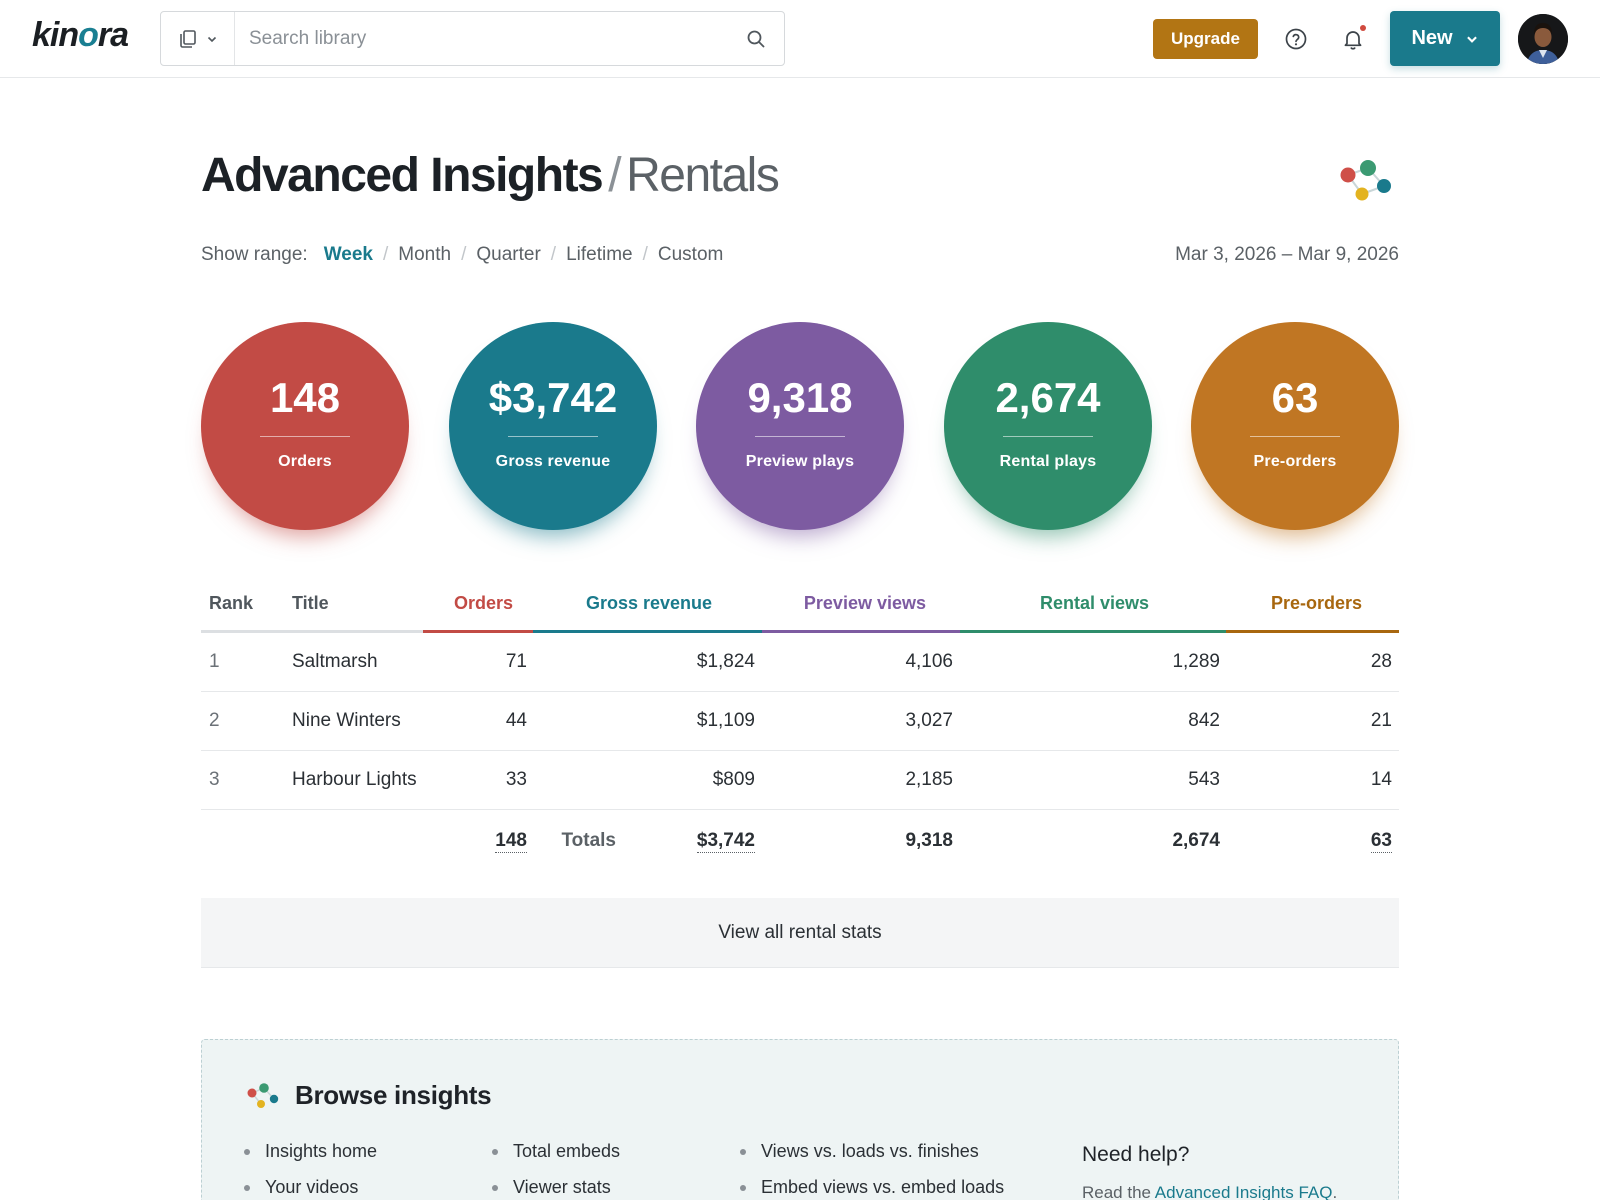  Describe the element at coordinates (1136, 1154) in the screenshot. I see `need-help-heading: Need help?` at that location.